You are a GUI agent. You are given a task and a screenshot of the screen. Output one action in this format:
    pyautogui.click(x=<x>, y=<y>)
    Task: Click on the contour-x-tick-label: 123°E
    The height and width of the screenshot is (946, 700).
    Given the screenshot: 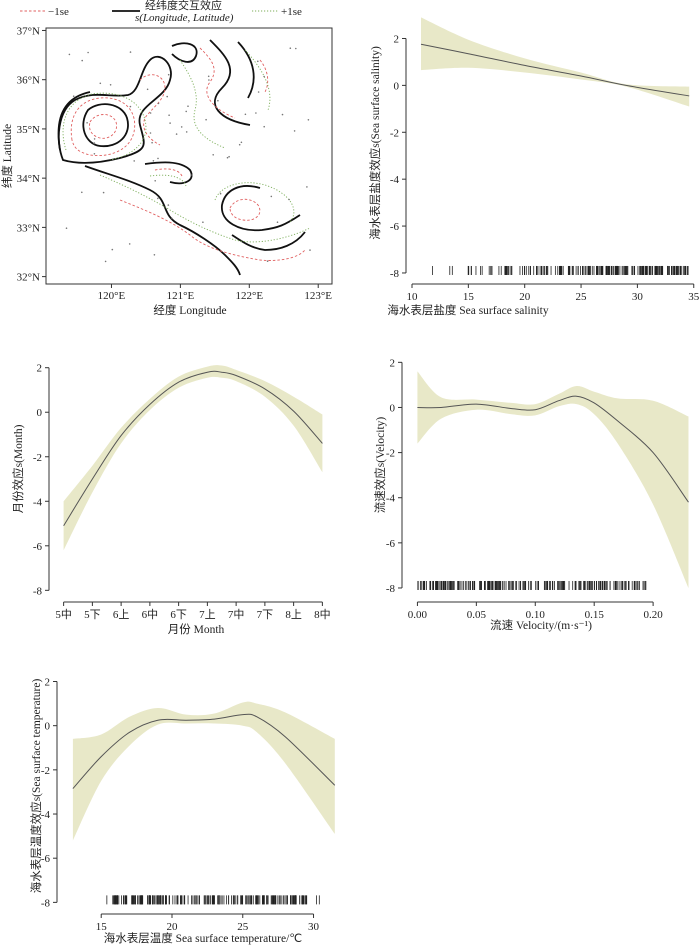 What is the action you would take?
    pyautogui.click(x=318, y=296)
    